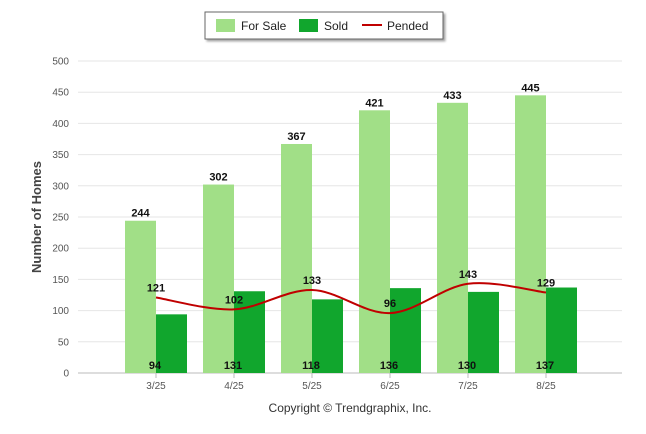  Describe the element at coordinates (218, 178) in the screenshot. I see `label-for-sale-1: 302` at that location.